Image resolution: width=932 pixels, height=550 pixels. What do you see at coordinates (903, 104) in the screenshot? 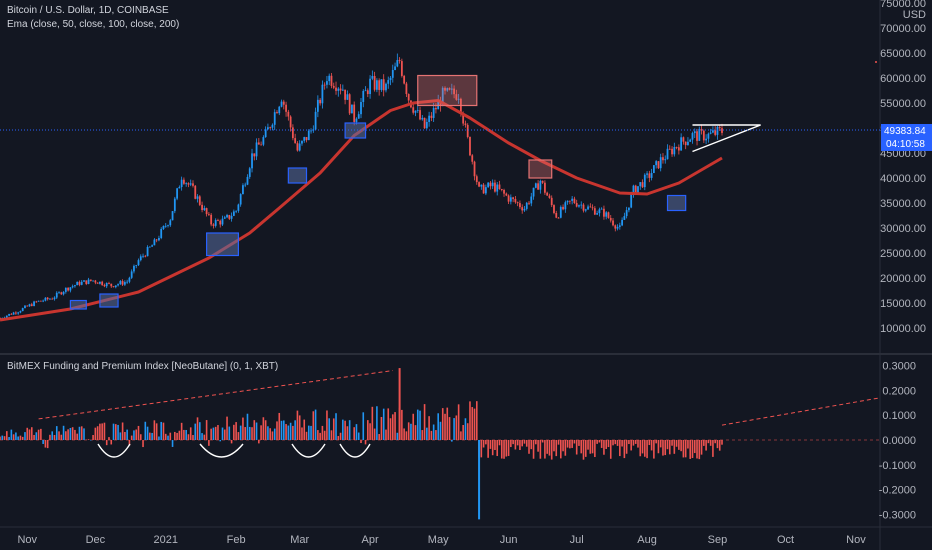
I see `price-tick-label: 55000.00` at bounding box center [903, 104].